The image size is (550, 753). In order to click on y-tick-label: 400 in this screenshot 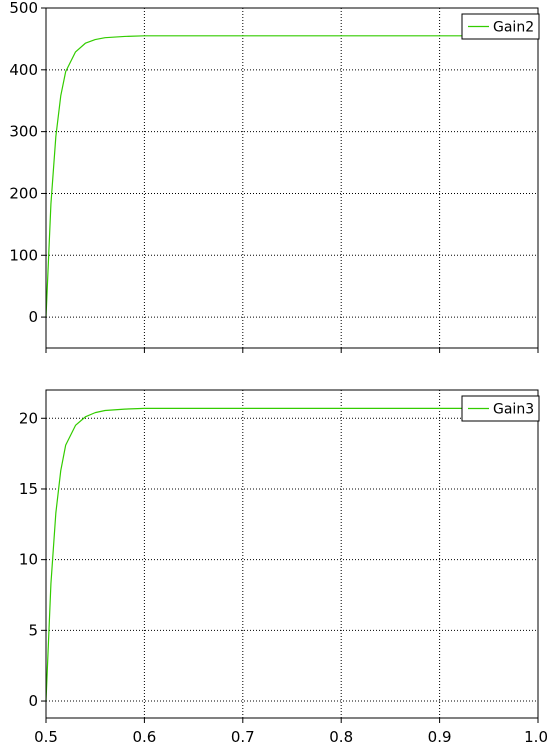, I will do `click(23, 70)`.